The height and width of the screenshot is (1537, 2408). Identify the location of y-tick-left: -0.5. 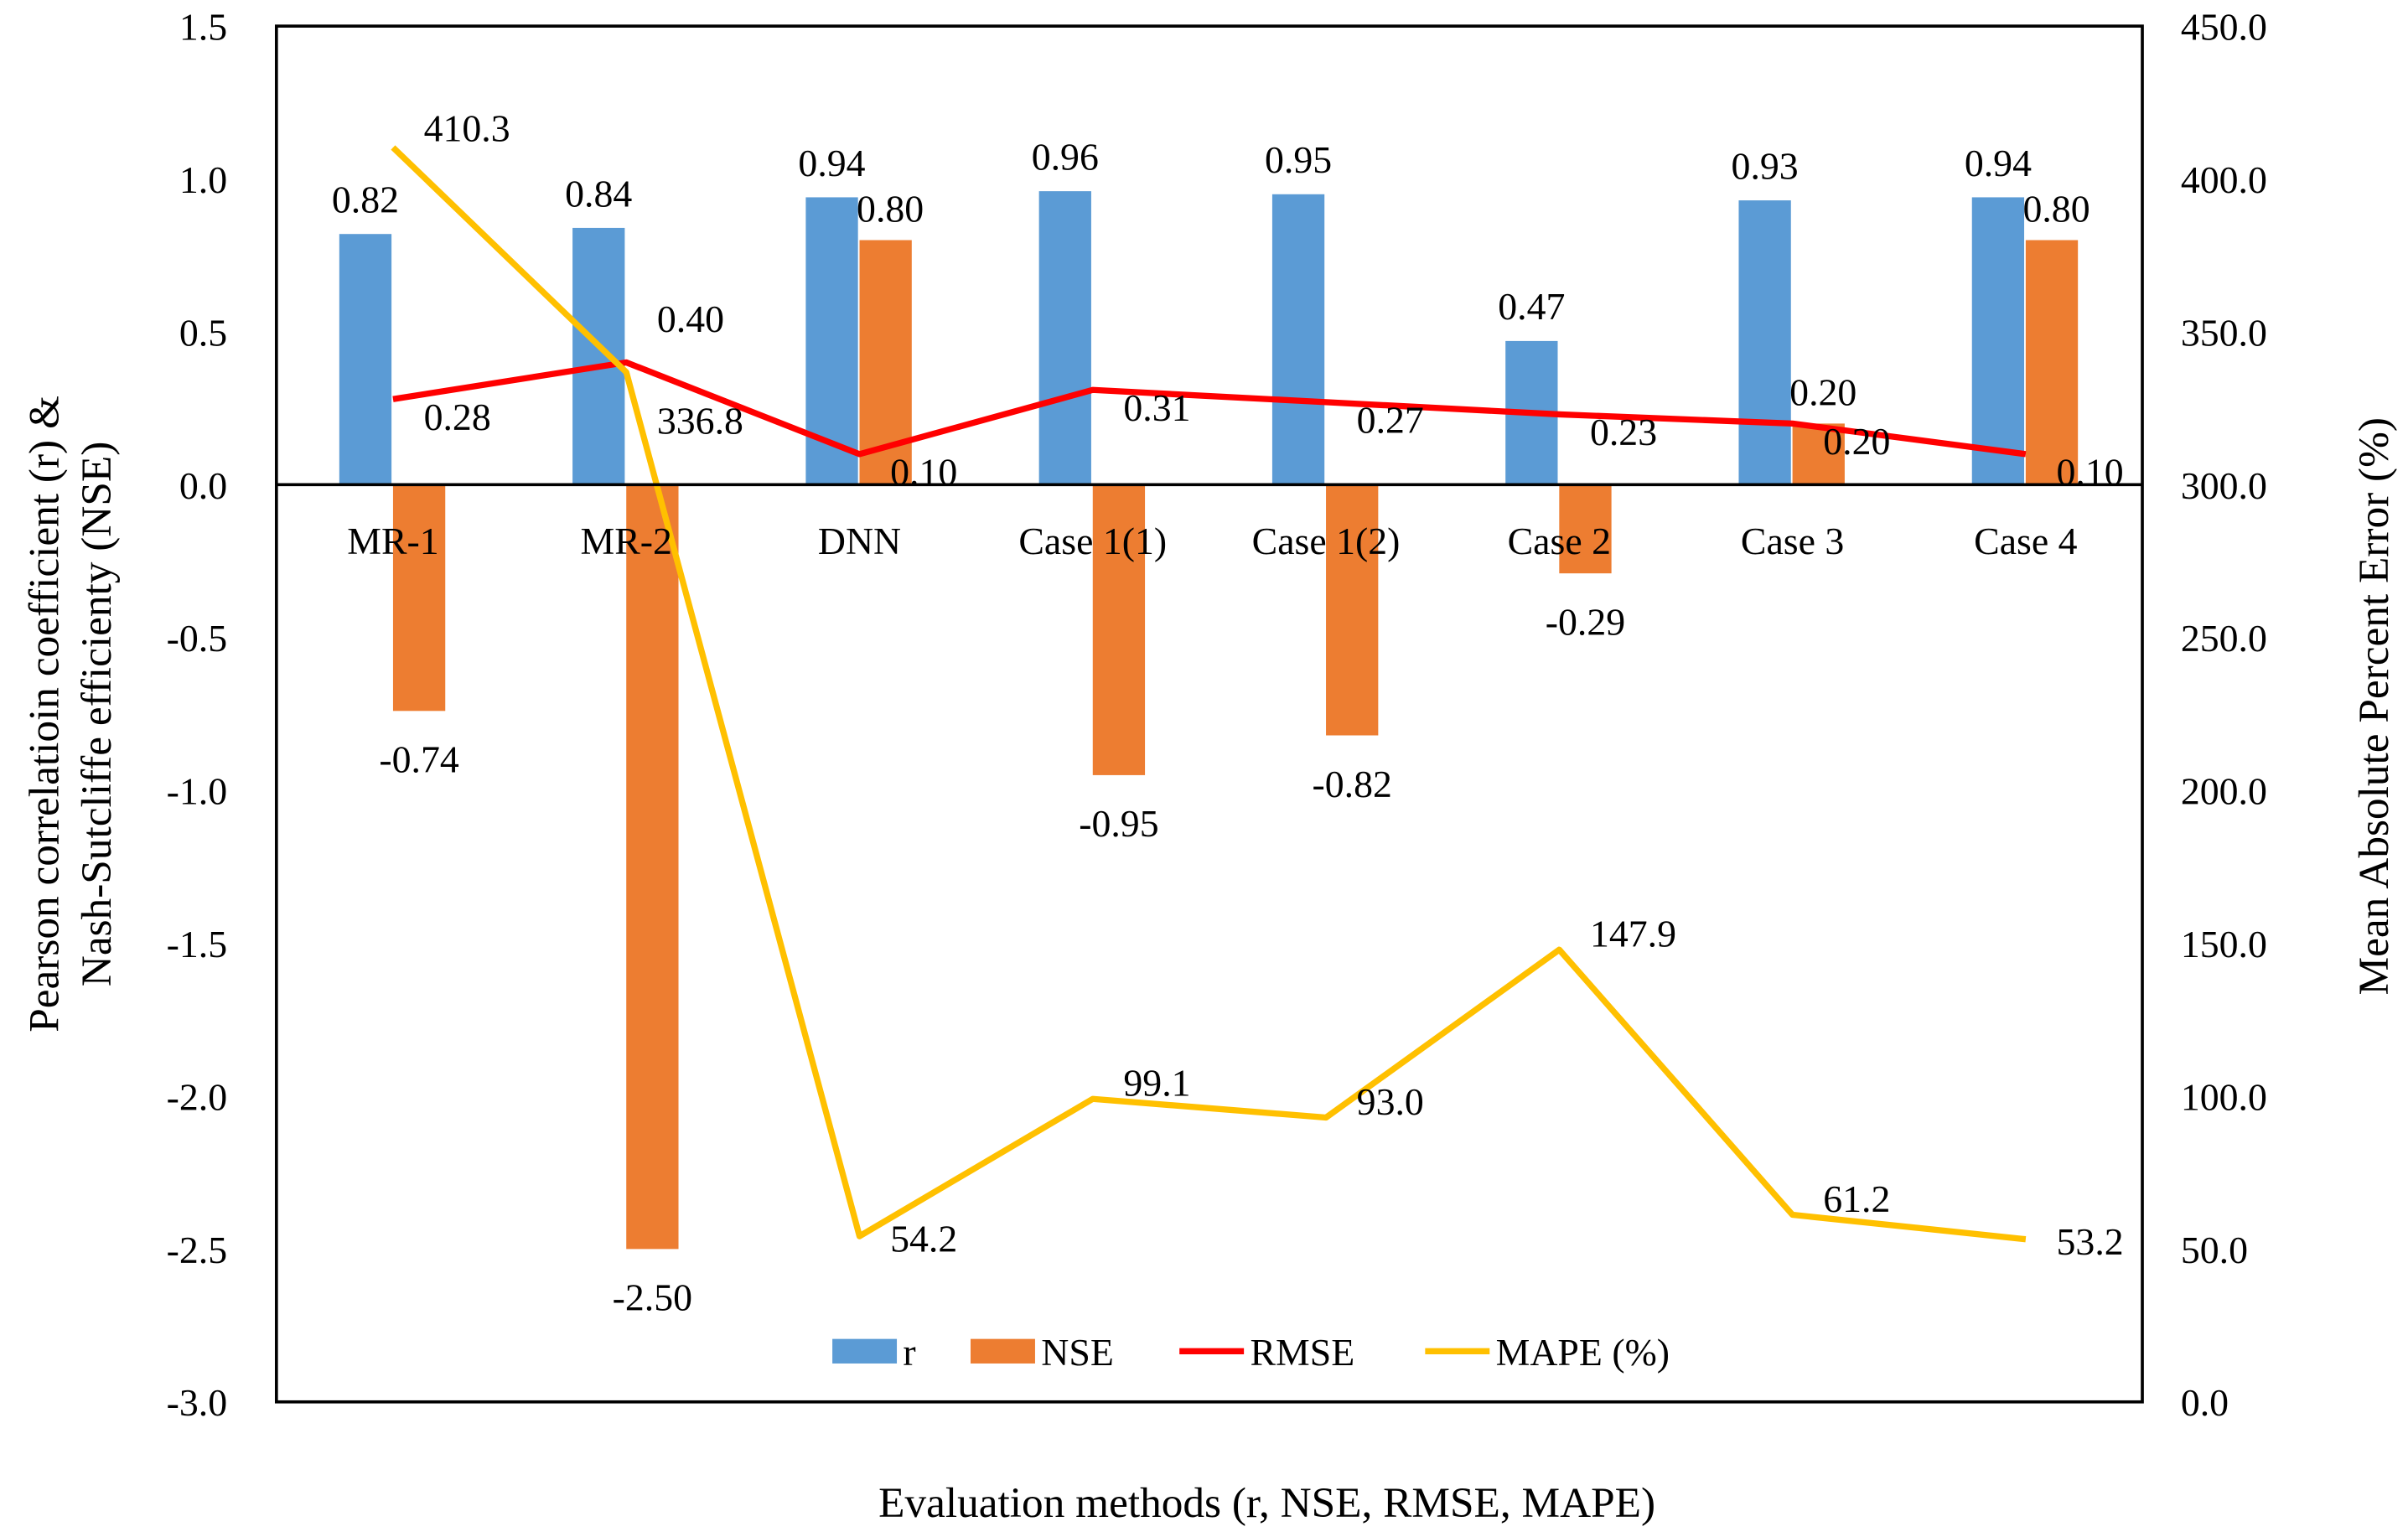
(197, 638).